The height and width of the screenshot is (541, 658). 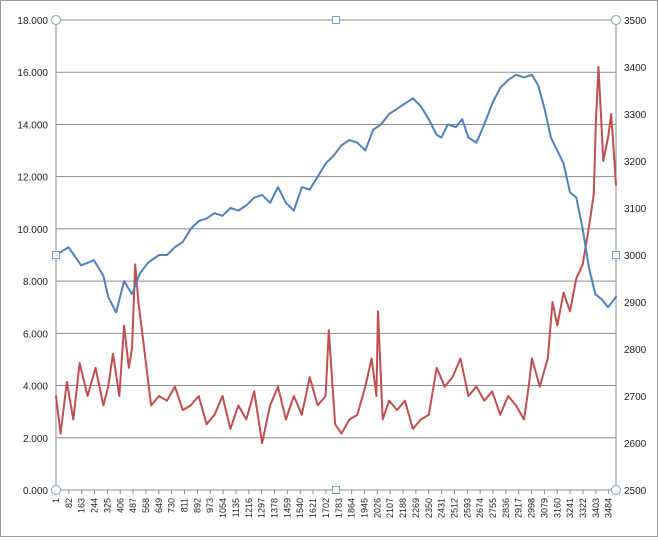 What do you see at coordinates (35, 491) in the screenshot?
I see `y-left-tick-label: 0.000` at bounding box center [35, 491].